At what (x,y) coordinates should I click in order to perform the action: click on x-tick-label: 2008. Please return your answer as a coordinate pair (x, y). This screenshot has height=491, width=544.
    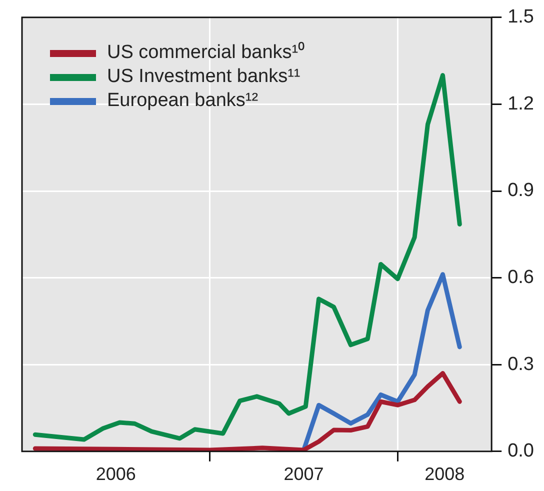
    Looking at the image, I should click on (444, 474).